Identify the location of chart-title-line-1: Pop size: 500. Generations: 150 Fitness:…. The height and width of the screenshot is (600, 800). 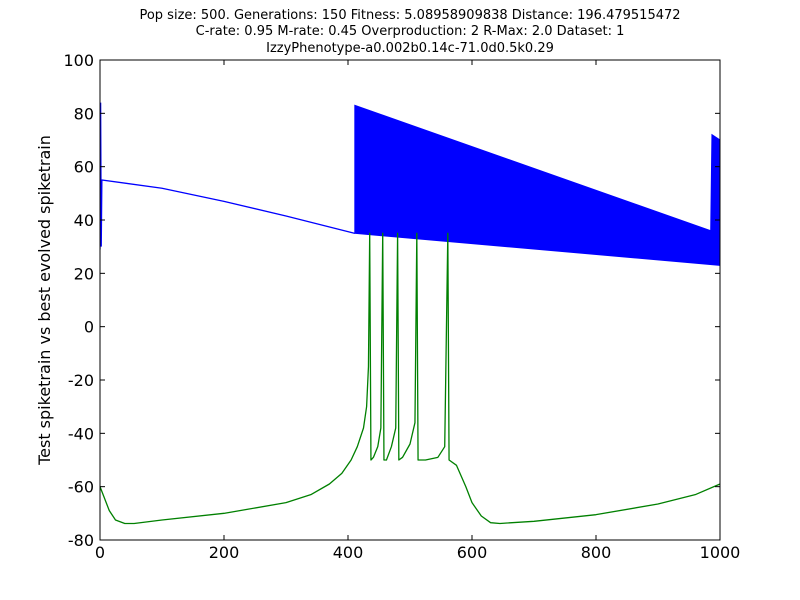
(409, 15).